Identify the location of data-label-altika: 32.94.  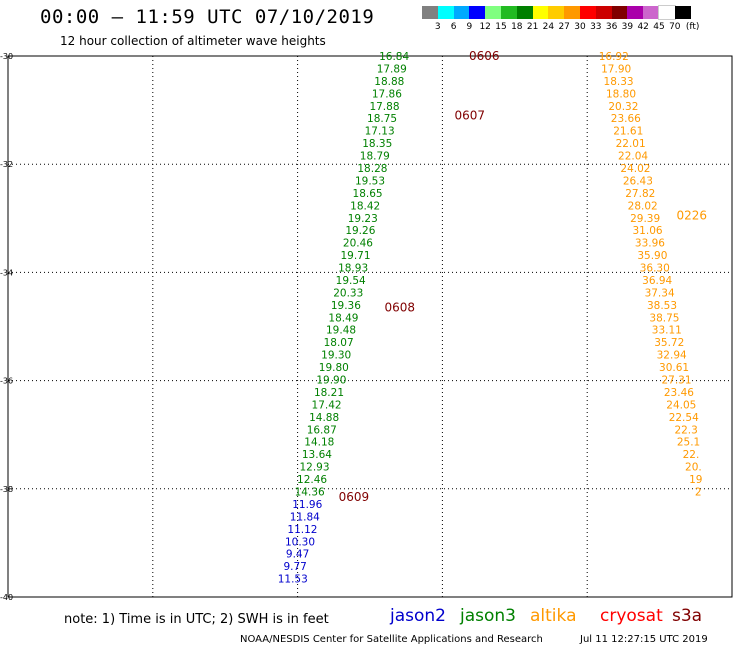
(672, 356).